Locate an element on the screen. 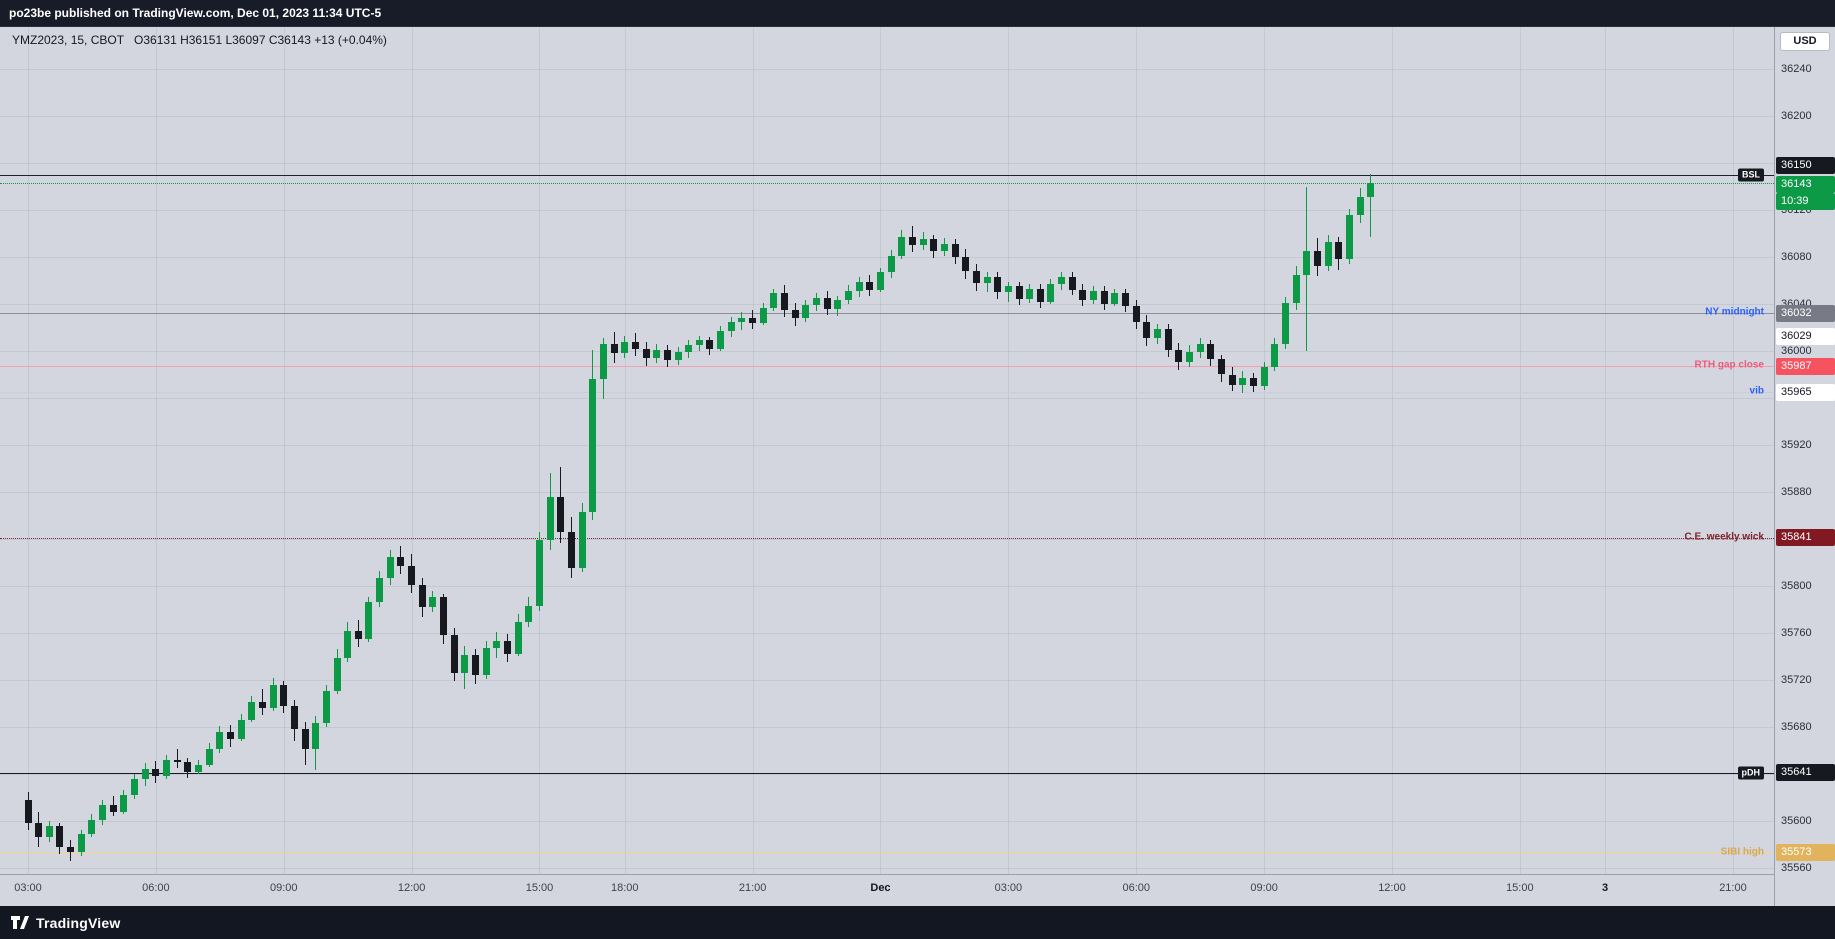 This screenshot has width=1835, height=939. ohlc-values: O36131 H36151 L36097 C36143 +13 (+0.04%) is located at coordinates (260, 40).